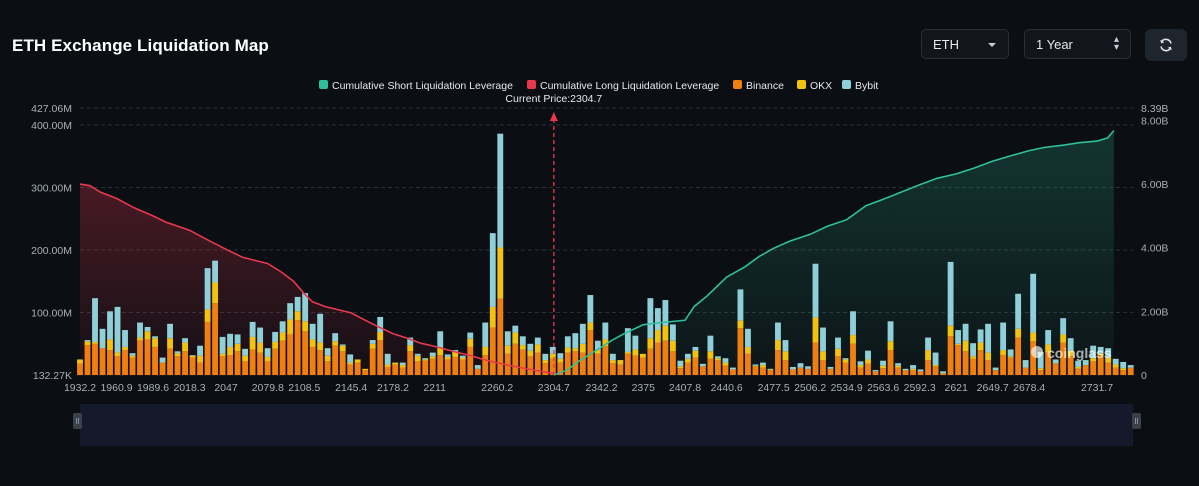 This screenshot has width=1199, height=486. Describe the element at coordinates (1136, 421) in the screenshot. I see `zoom-slider-handle-right` at that location.